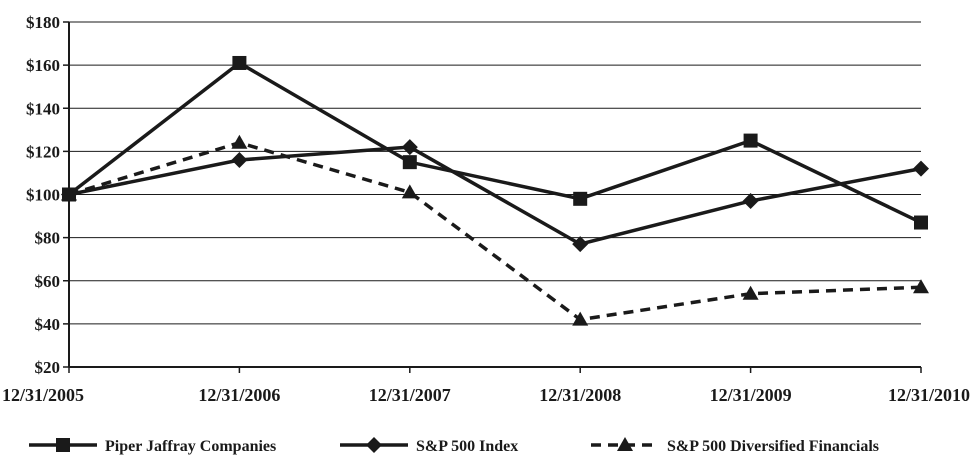 This screenshot has width=974, height=466. Describe the element at coordinates (43, 108) in the screenshot. I see `y-tick-label: $140` at that location.